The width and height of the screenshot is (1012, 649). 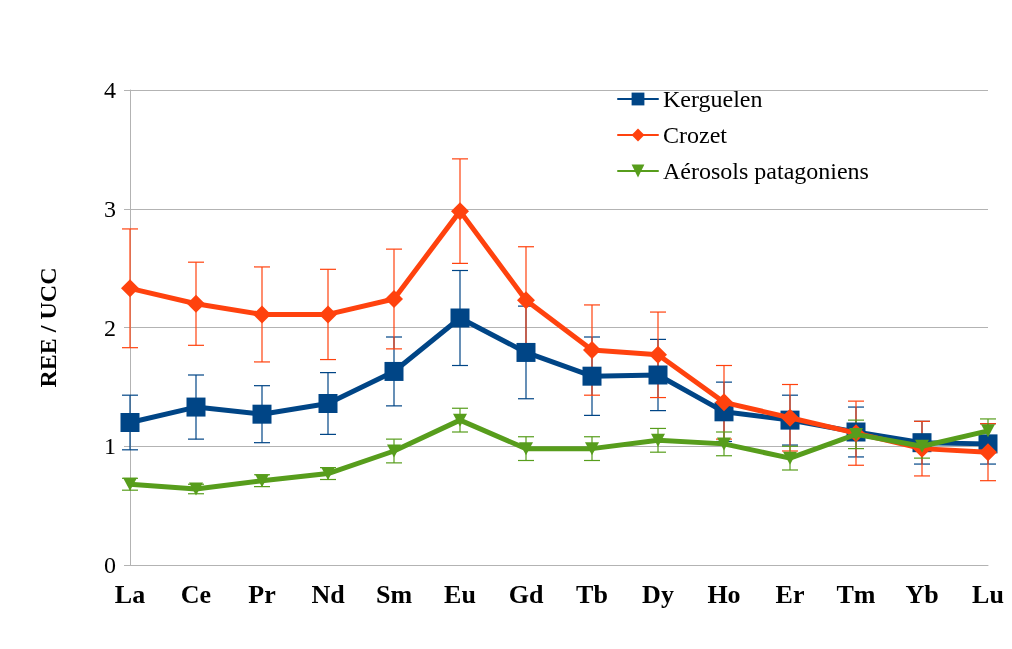 What do you see at coordinates (110, 327) in the screenshot?
I see `y-tick-label: 2` at bounding box center [110, 327].